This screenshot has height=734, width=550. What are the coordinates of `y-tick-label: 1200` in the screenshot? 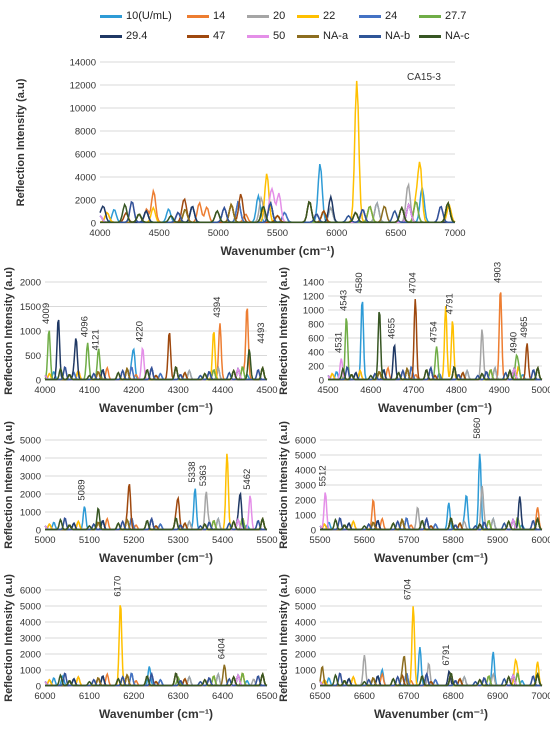 It's located at (313, 297).